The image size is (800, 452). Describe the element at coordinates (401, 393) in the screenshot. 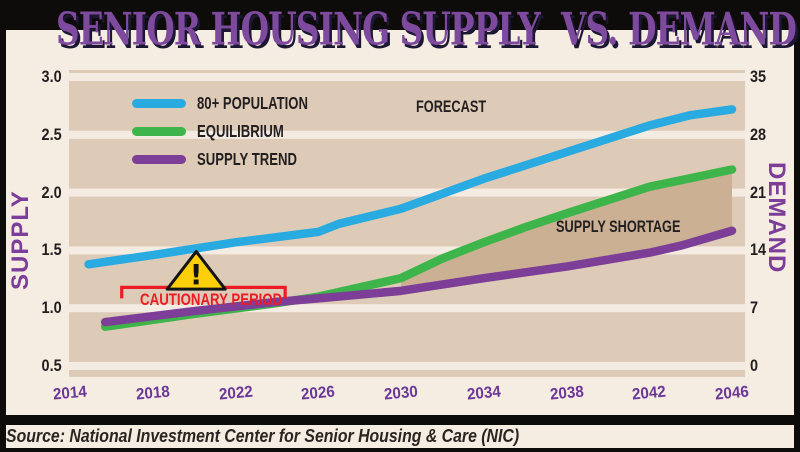

I see `year-label-2030: 2030` at that location.